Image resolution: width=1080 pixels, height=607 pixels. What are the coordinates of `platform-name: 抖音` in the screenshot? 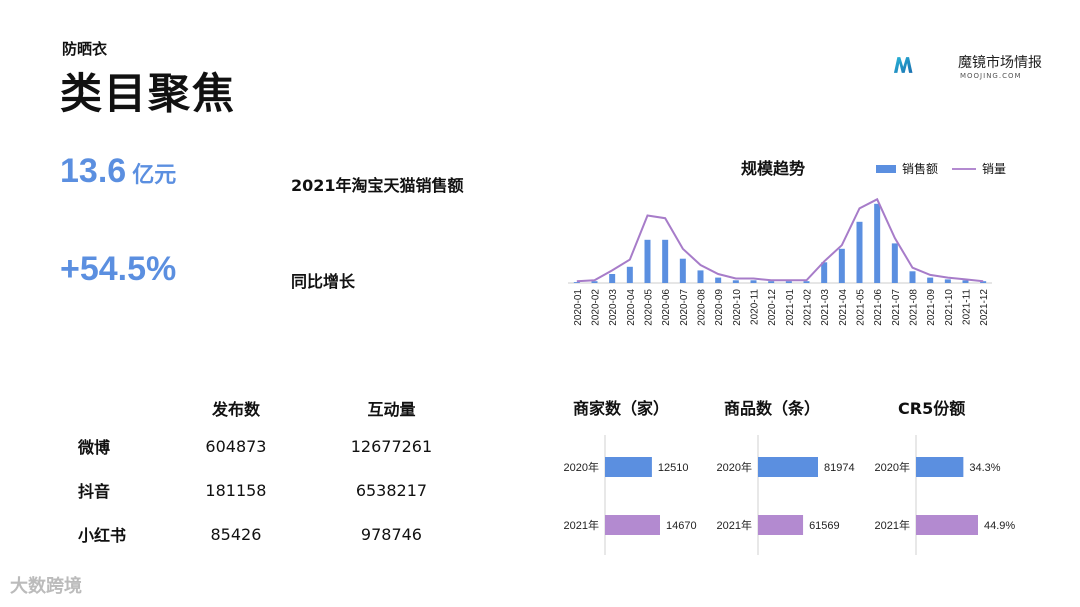 It's located at (94, 491).